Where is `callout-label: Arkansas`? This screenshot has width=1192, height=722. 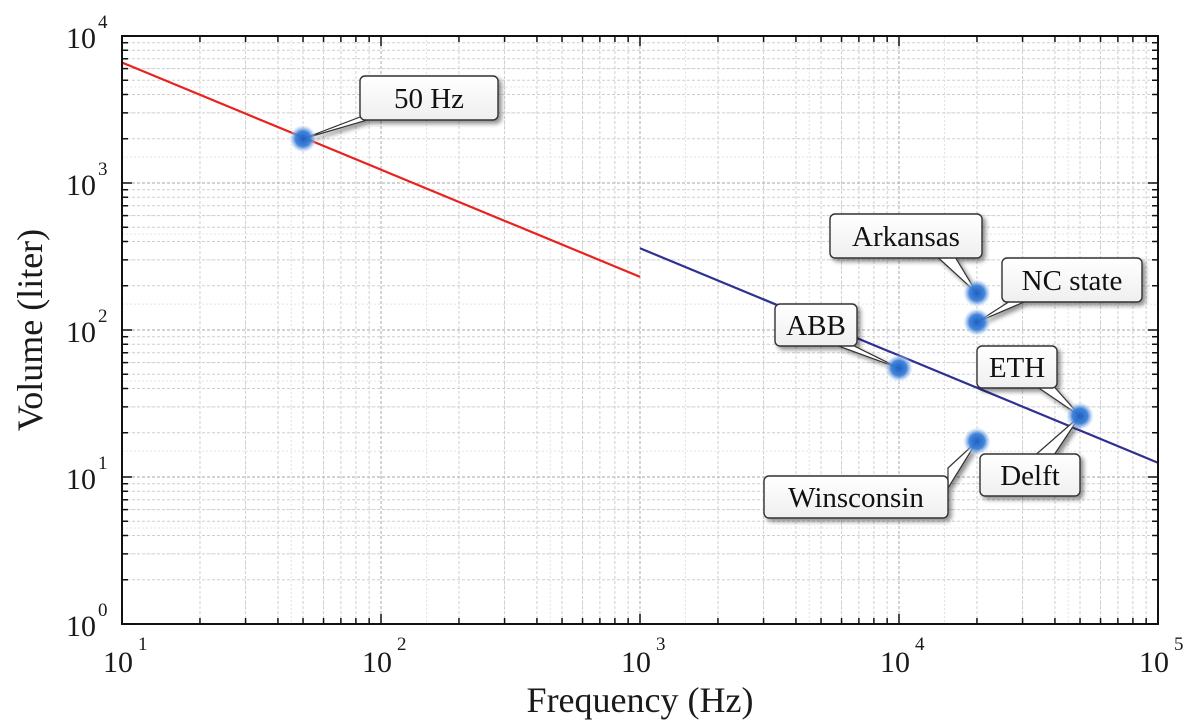
callout-label: Arkansas is located at coordinates (906, 237).